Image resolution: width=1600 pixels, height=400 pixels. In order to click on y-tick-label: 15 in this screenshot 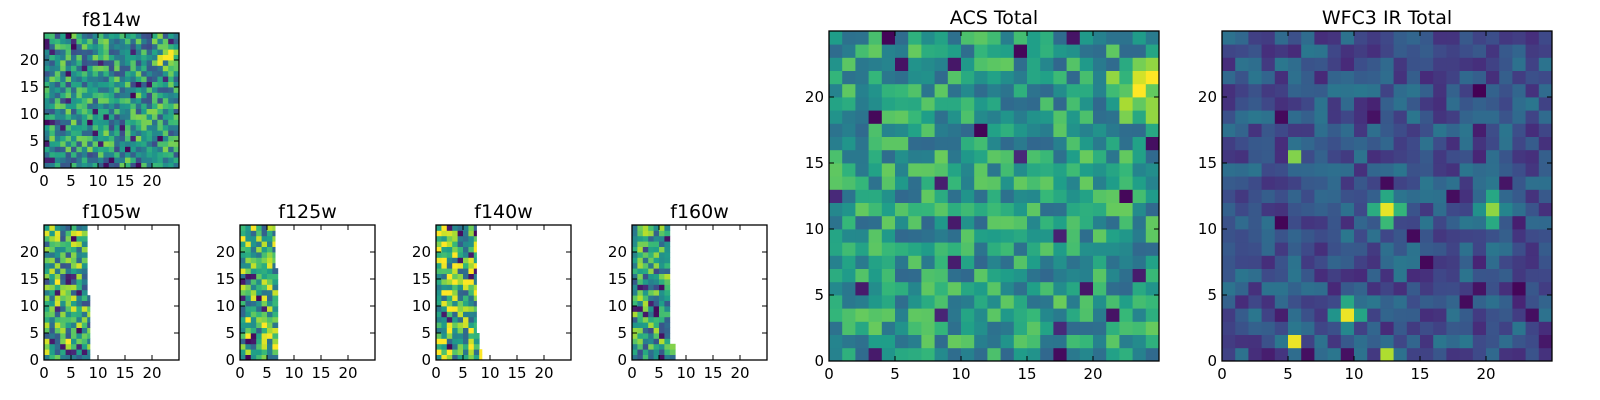, I will do `click(421, 279)`.